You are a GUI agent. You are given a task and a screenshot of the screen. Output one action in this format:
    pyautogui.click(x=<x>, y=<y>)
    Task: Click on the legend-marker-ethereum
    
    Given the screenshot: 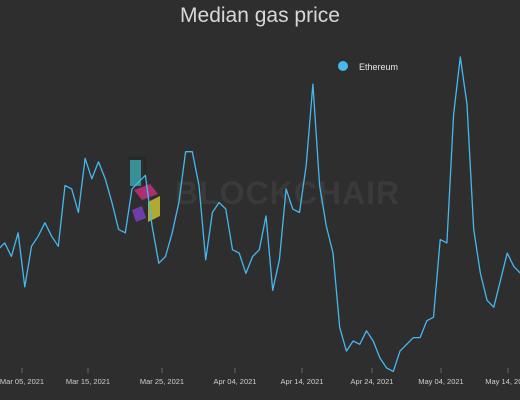 What is the action you would take?
    pyautogui.click(x=343, y=66)
    